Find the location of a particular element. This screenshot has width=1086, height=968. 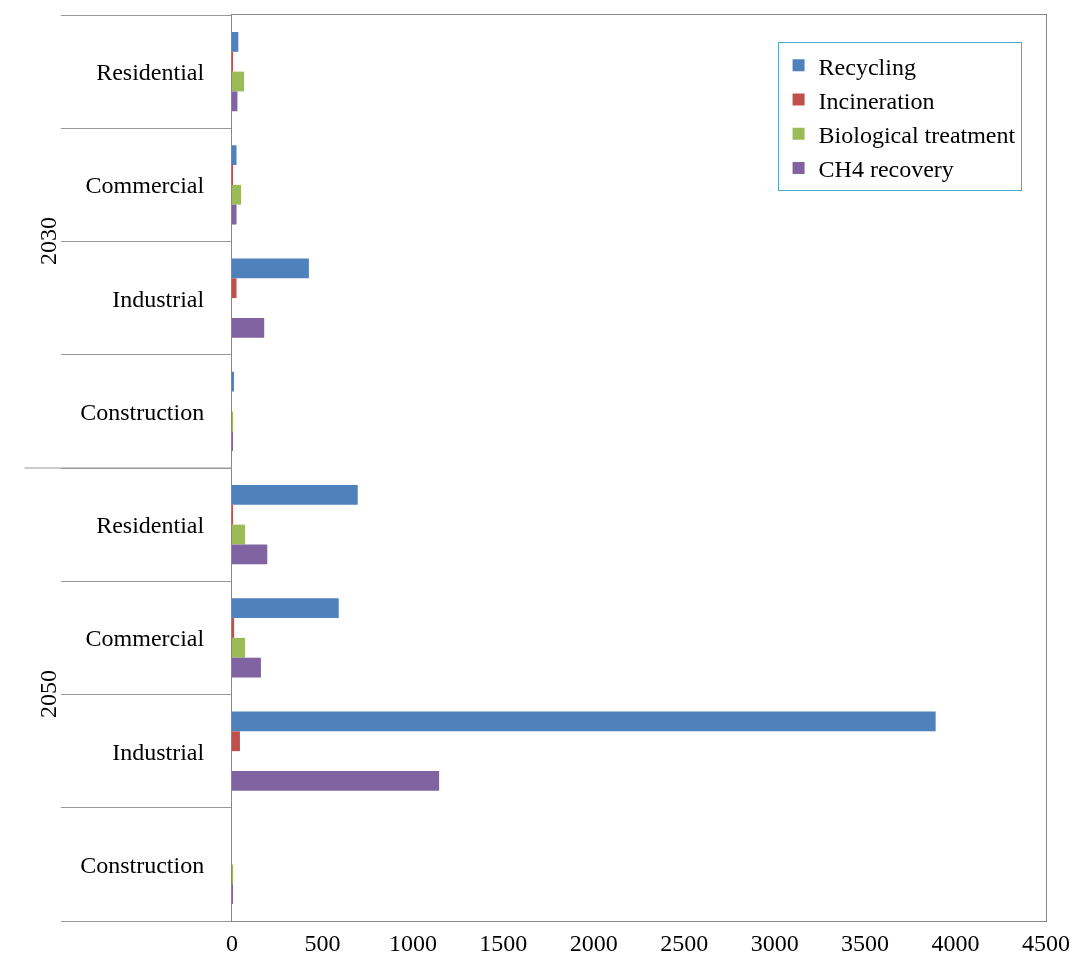

legend-label: Recycling is located at coordinates (867, 66).